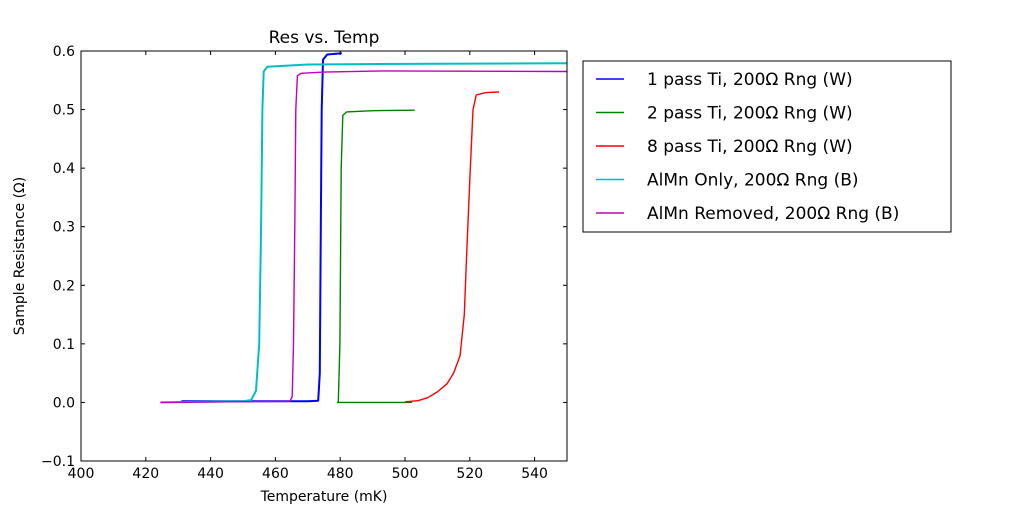 This screenshot has height=512, width=1012. I want to click on legend-label-4: AlMn Only, 200Ω Rng (B), so click(753, 181).